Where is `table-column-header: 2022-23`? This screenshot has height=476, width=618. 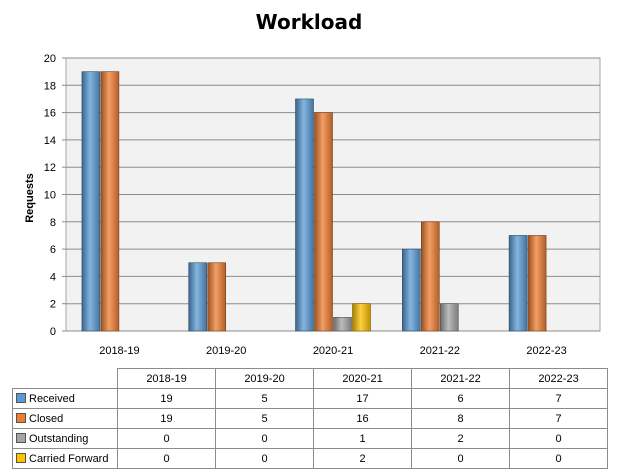 table-column-header: 2022-23 is located at coordinates (558, 378).